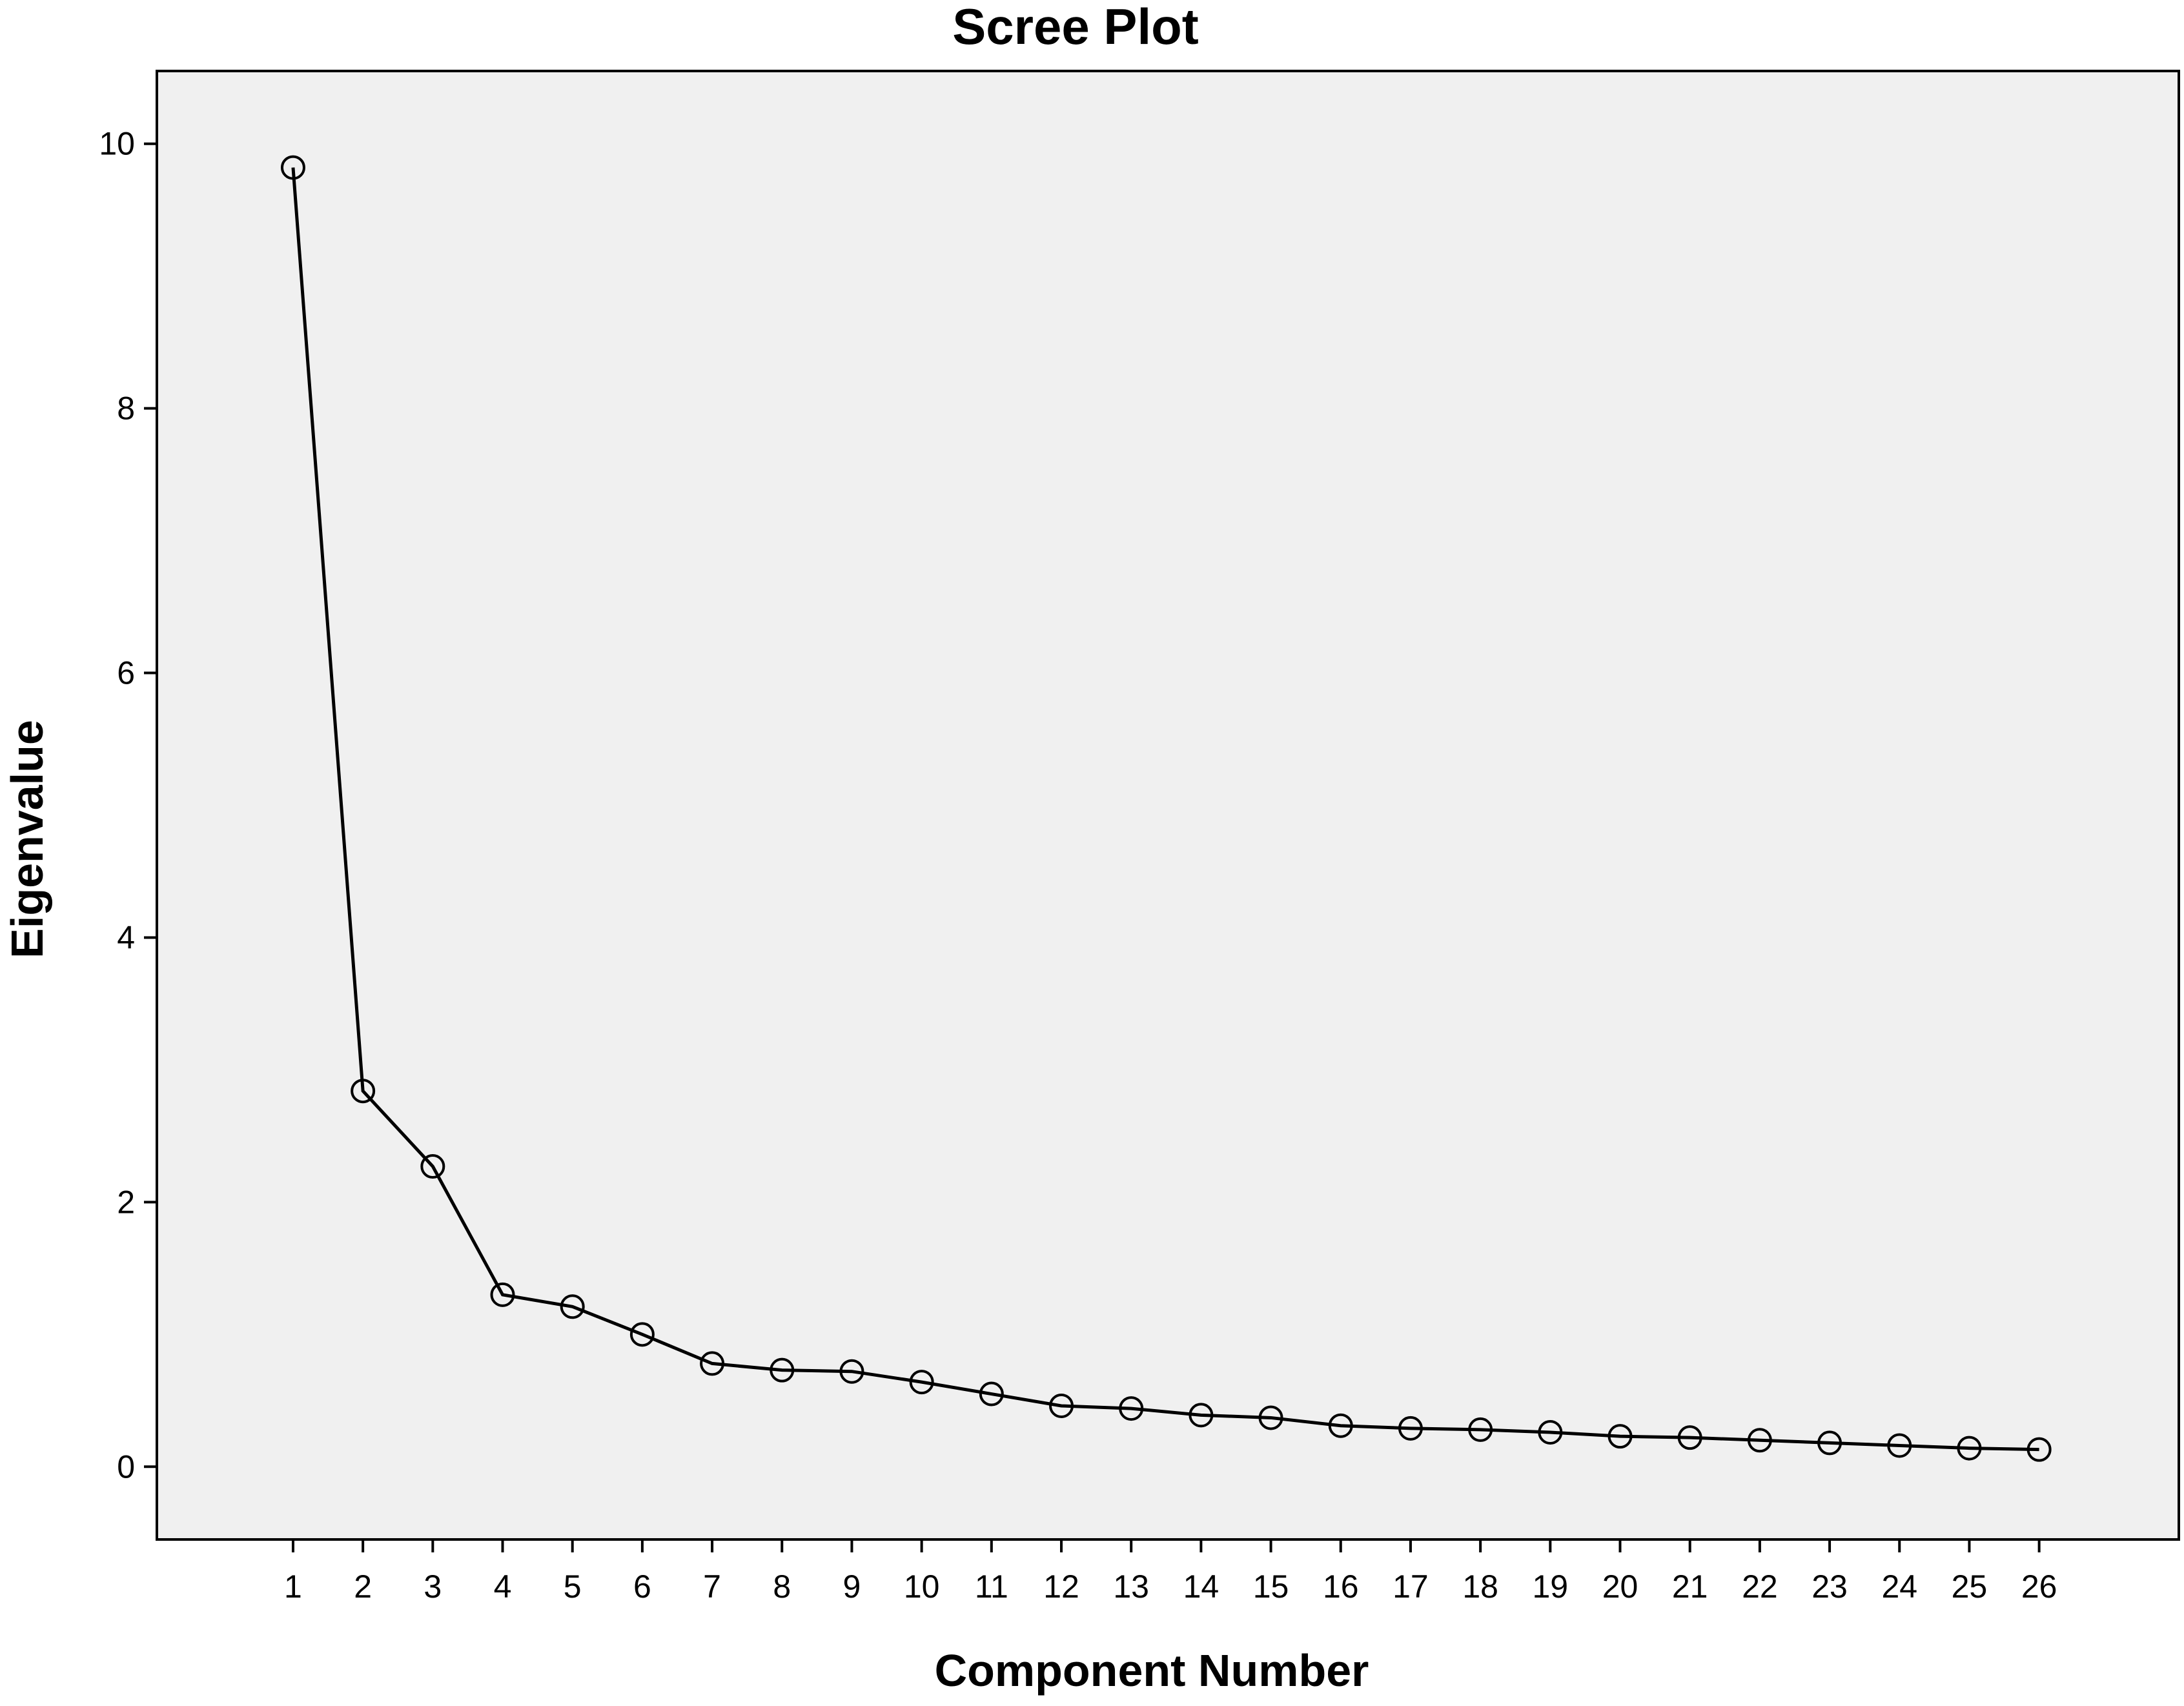 This screenshot has height=1706, width=2184. I want to click on y-tick-label: 8, so click(126, 409).